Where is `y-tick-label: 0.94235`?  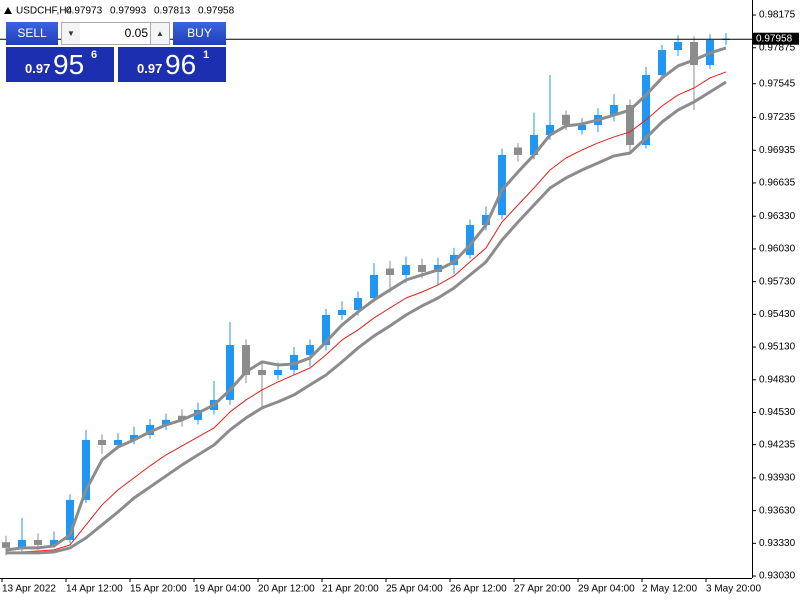 y-tick-label: 0.94235 is located at coordinates (777, 444).